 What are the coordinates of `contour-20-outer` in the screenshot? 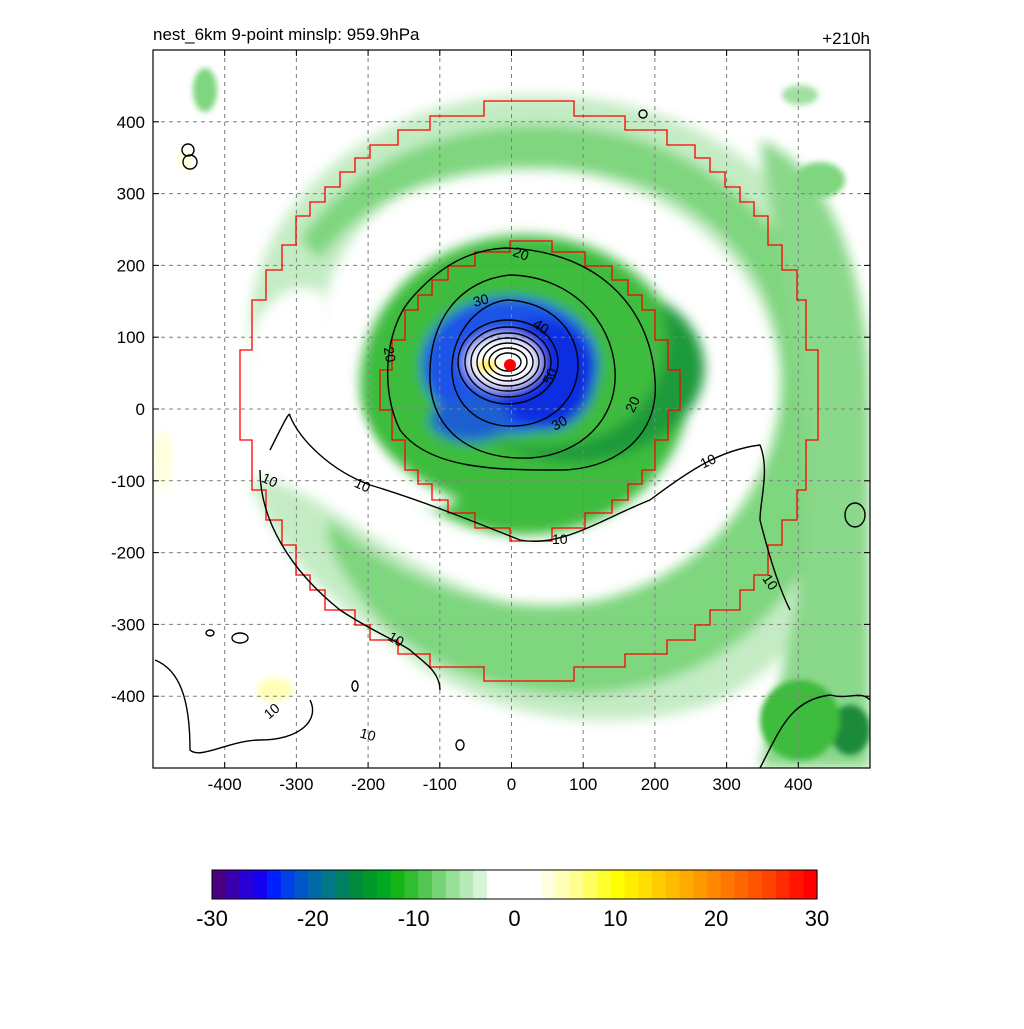 It's located at (521, 359).